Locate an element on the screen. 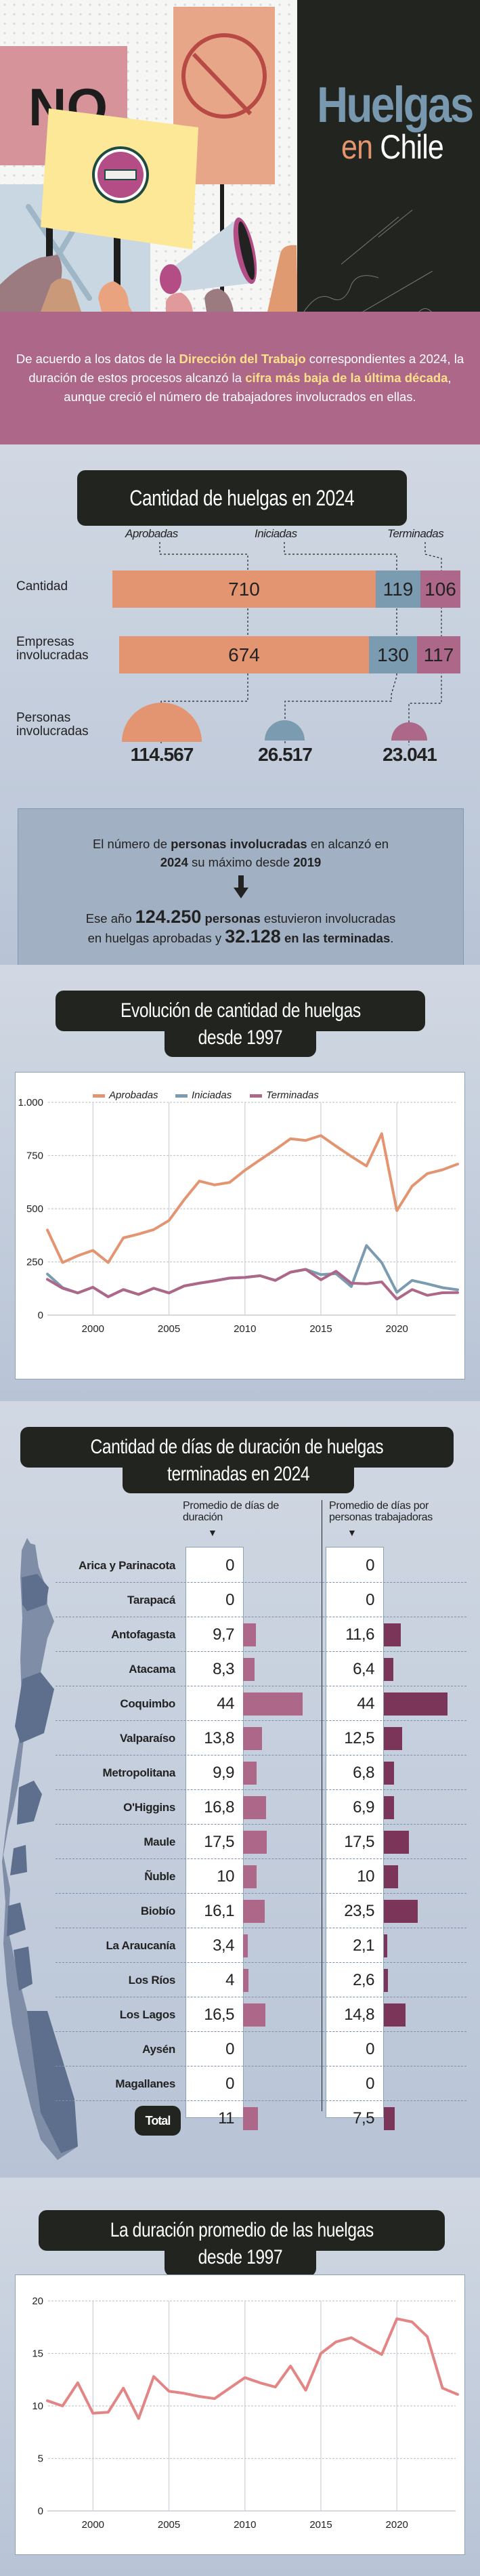 The width and height of the screenshot is (480, 2576). section-title-line-1: La duración promedio de las huelgas is located at coordinates (242, 2230).